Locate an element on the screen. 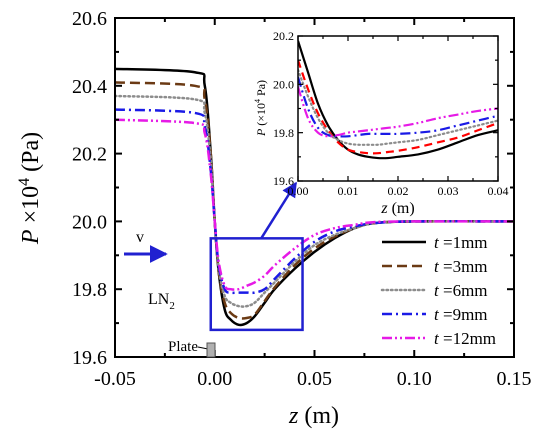  inset-y-axis-label-var: P is located at coordinates (261, 132).